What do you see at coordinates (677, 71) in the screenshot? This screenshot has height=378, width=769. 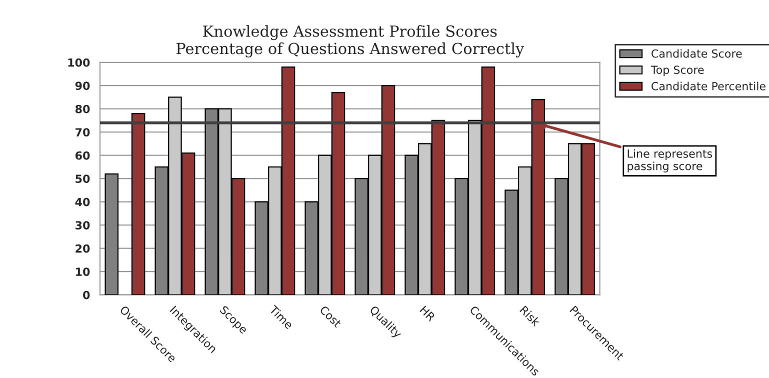 I see `legend-label: Top Score` at bounding box center [677, 71].